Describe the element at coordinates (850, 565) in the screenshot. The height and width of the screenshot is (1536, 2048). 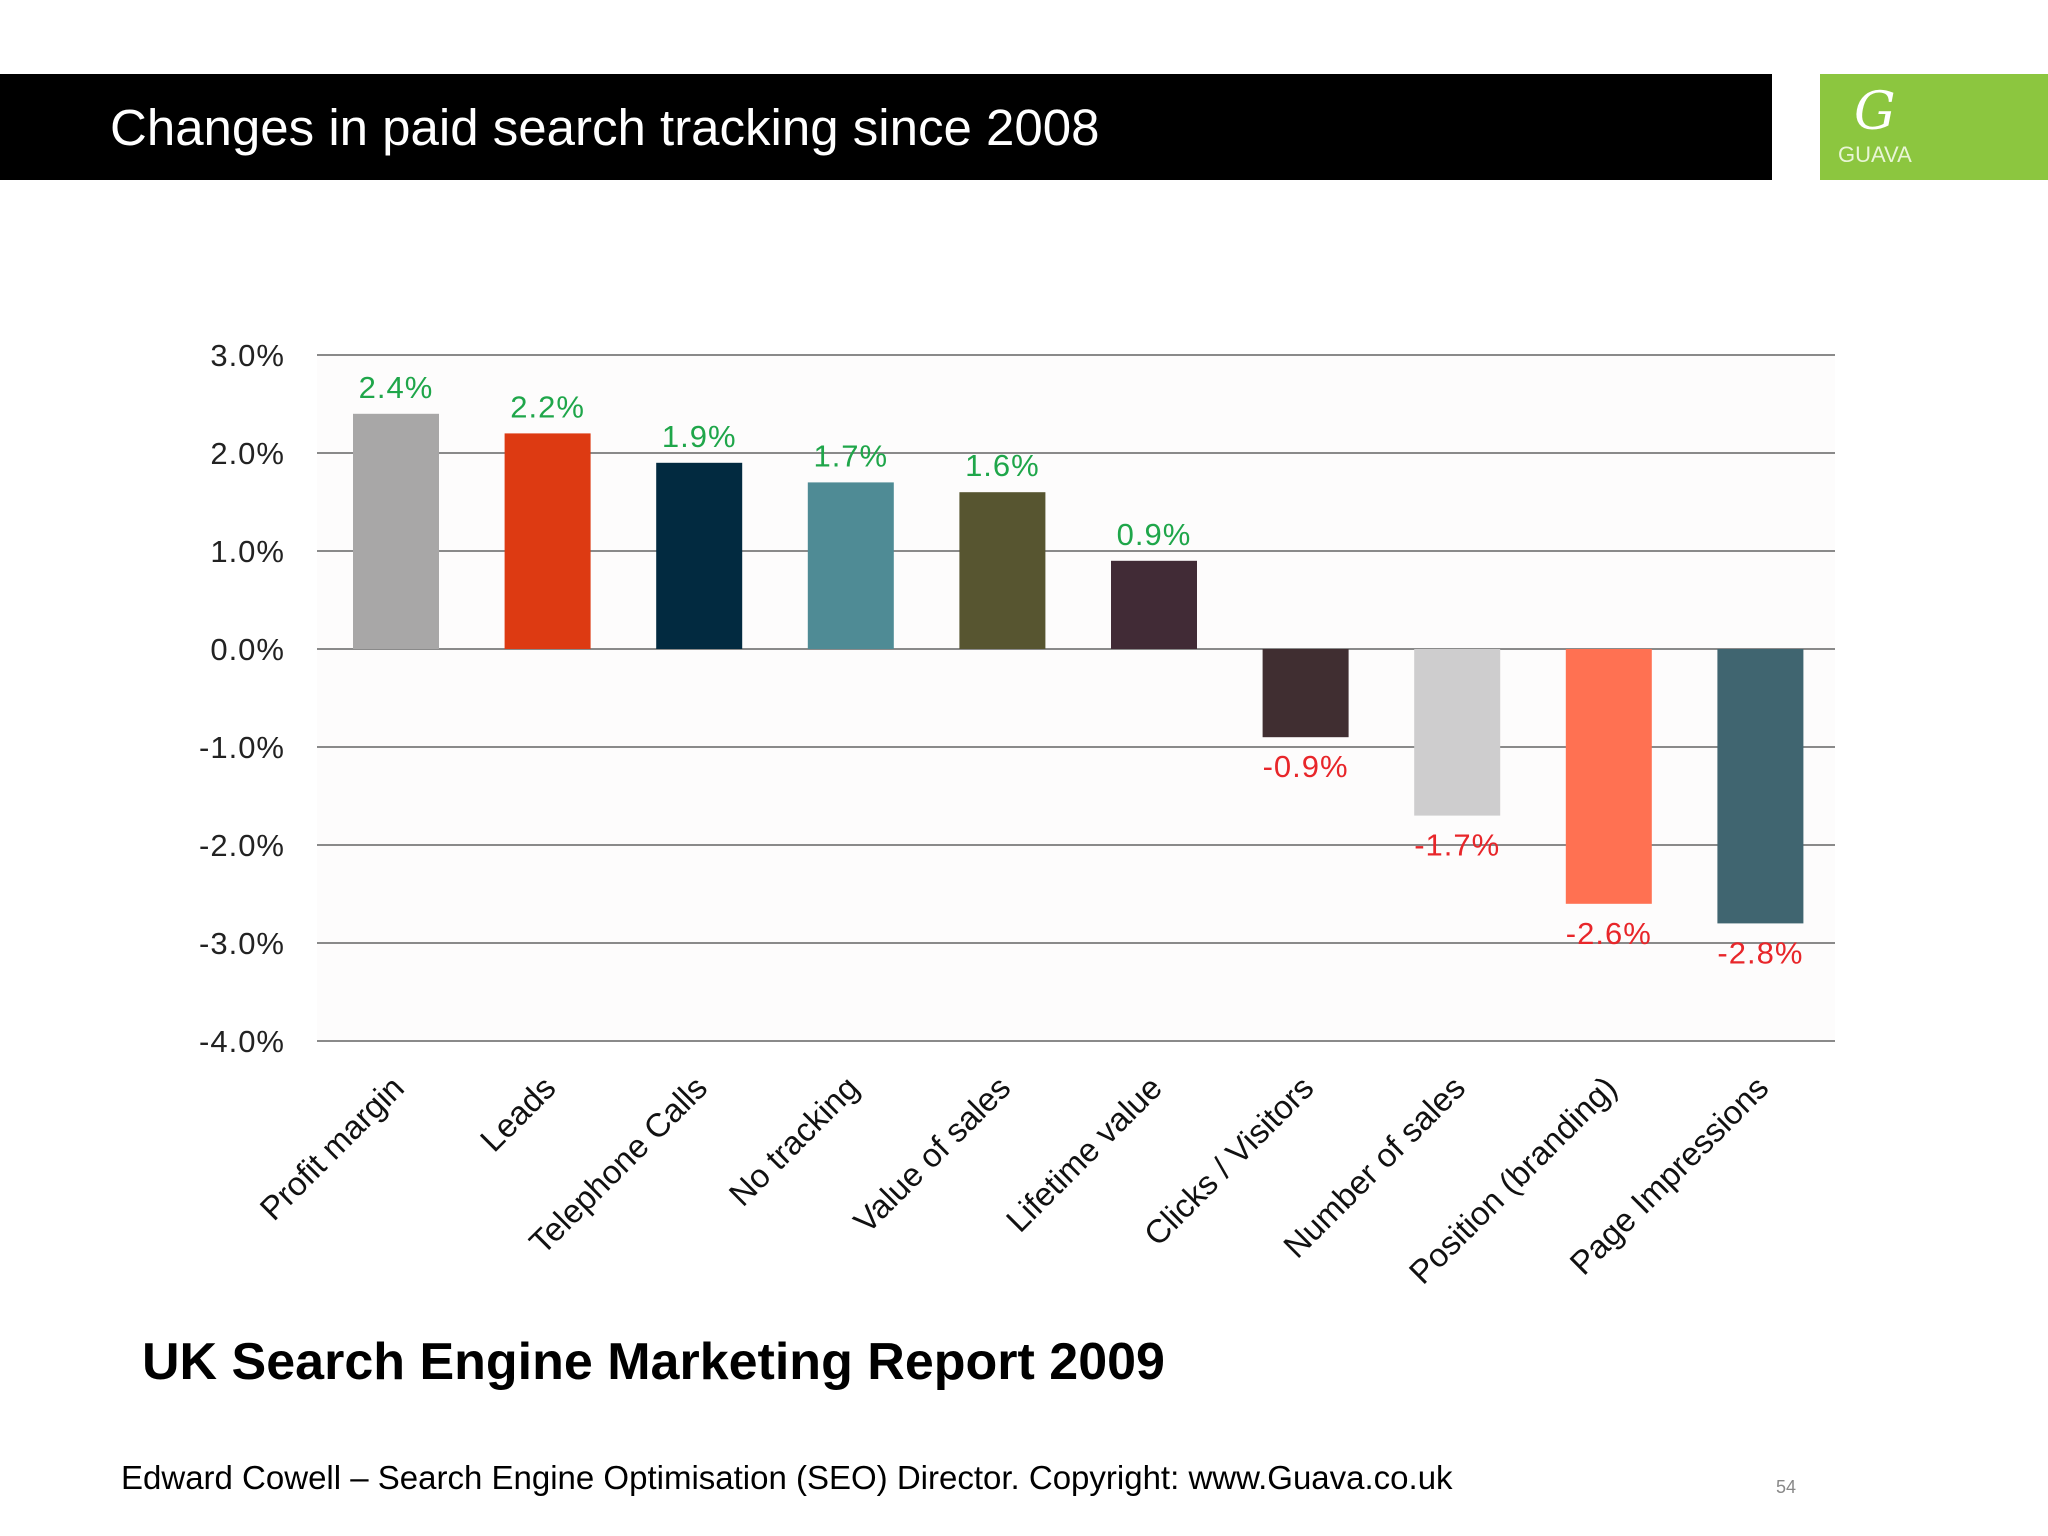
I see `bar-no-tracking` at that location.